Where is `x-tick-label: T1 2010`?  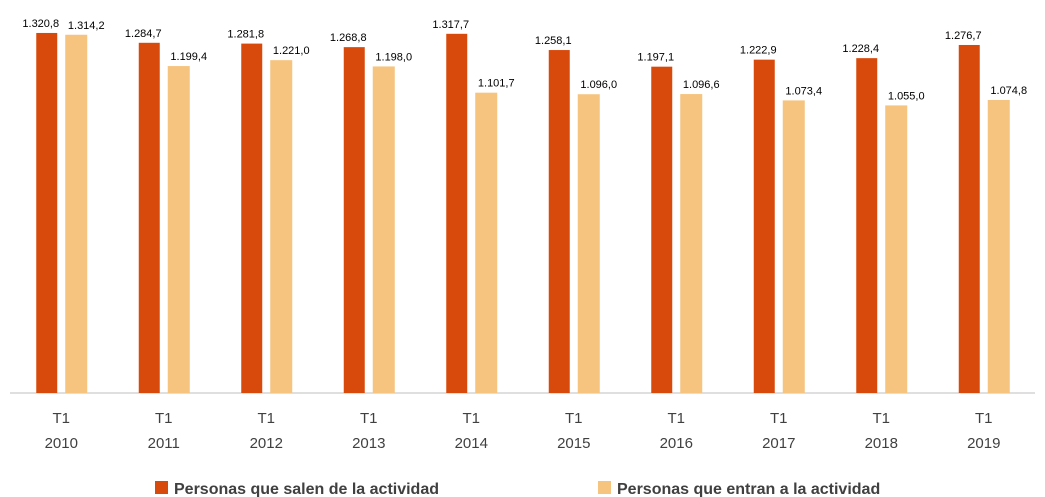
x-tick-label: T1 2010 is located at coordinates (61, 431).